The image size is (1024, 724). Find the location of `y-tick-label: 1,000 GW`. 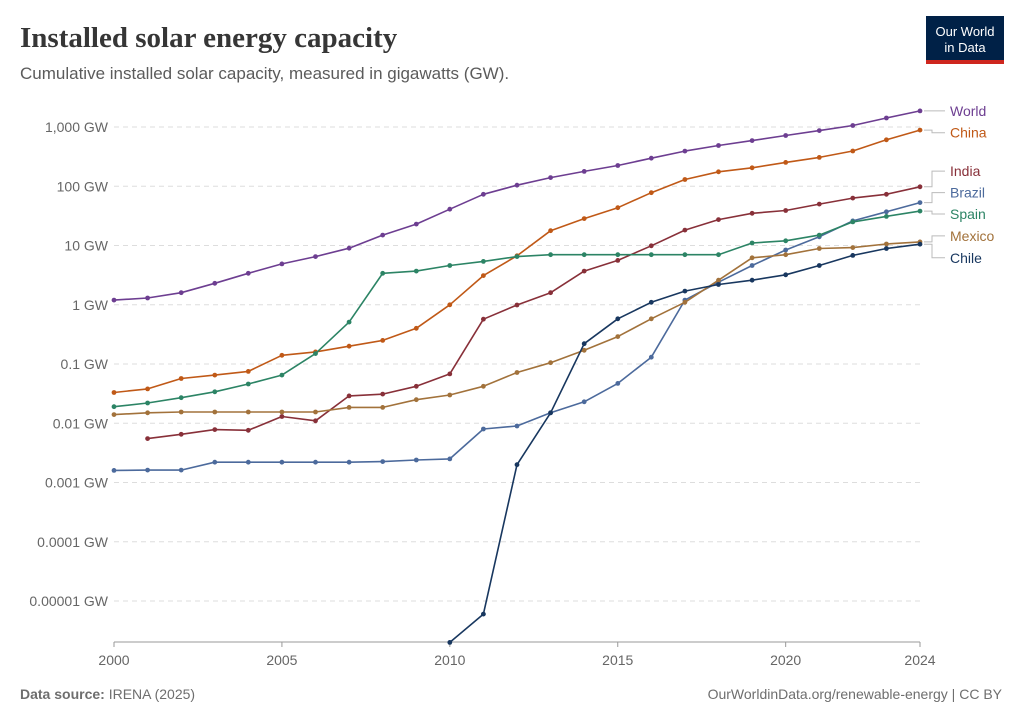

y-tick-label: 1,000 GW is located at coordinates (77, 127).